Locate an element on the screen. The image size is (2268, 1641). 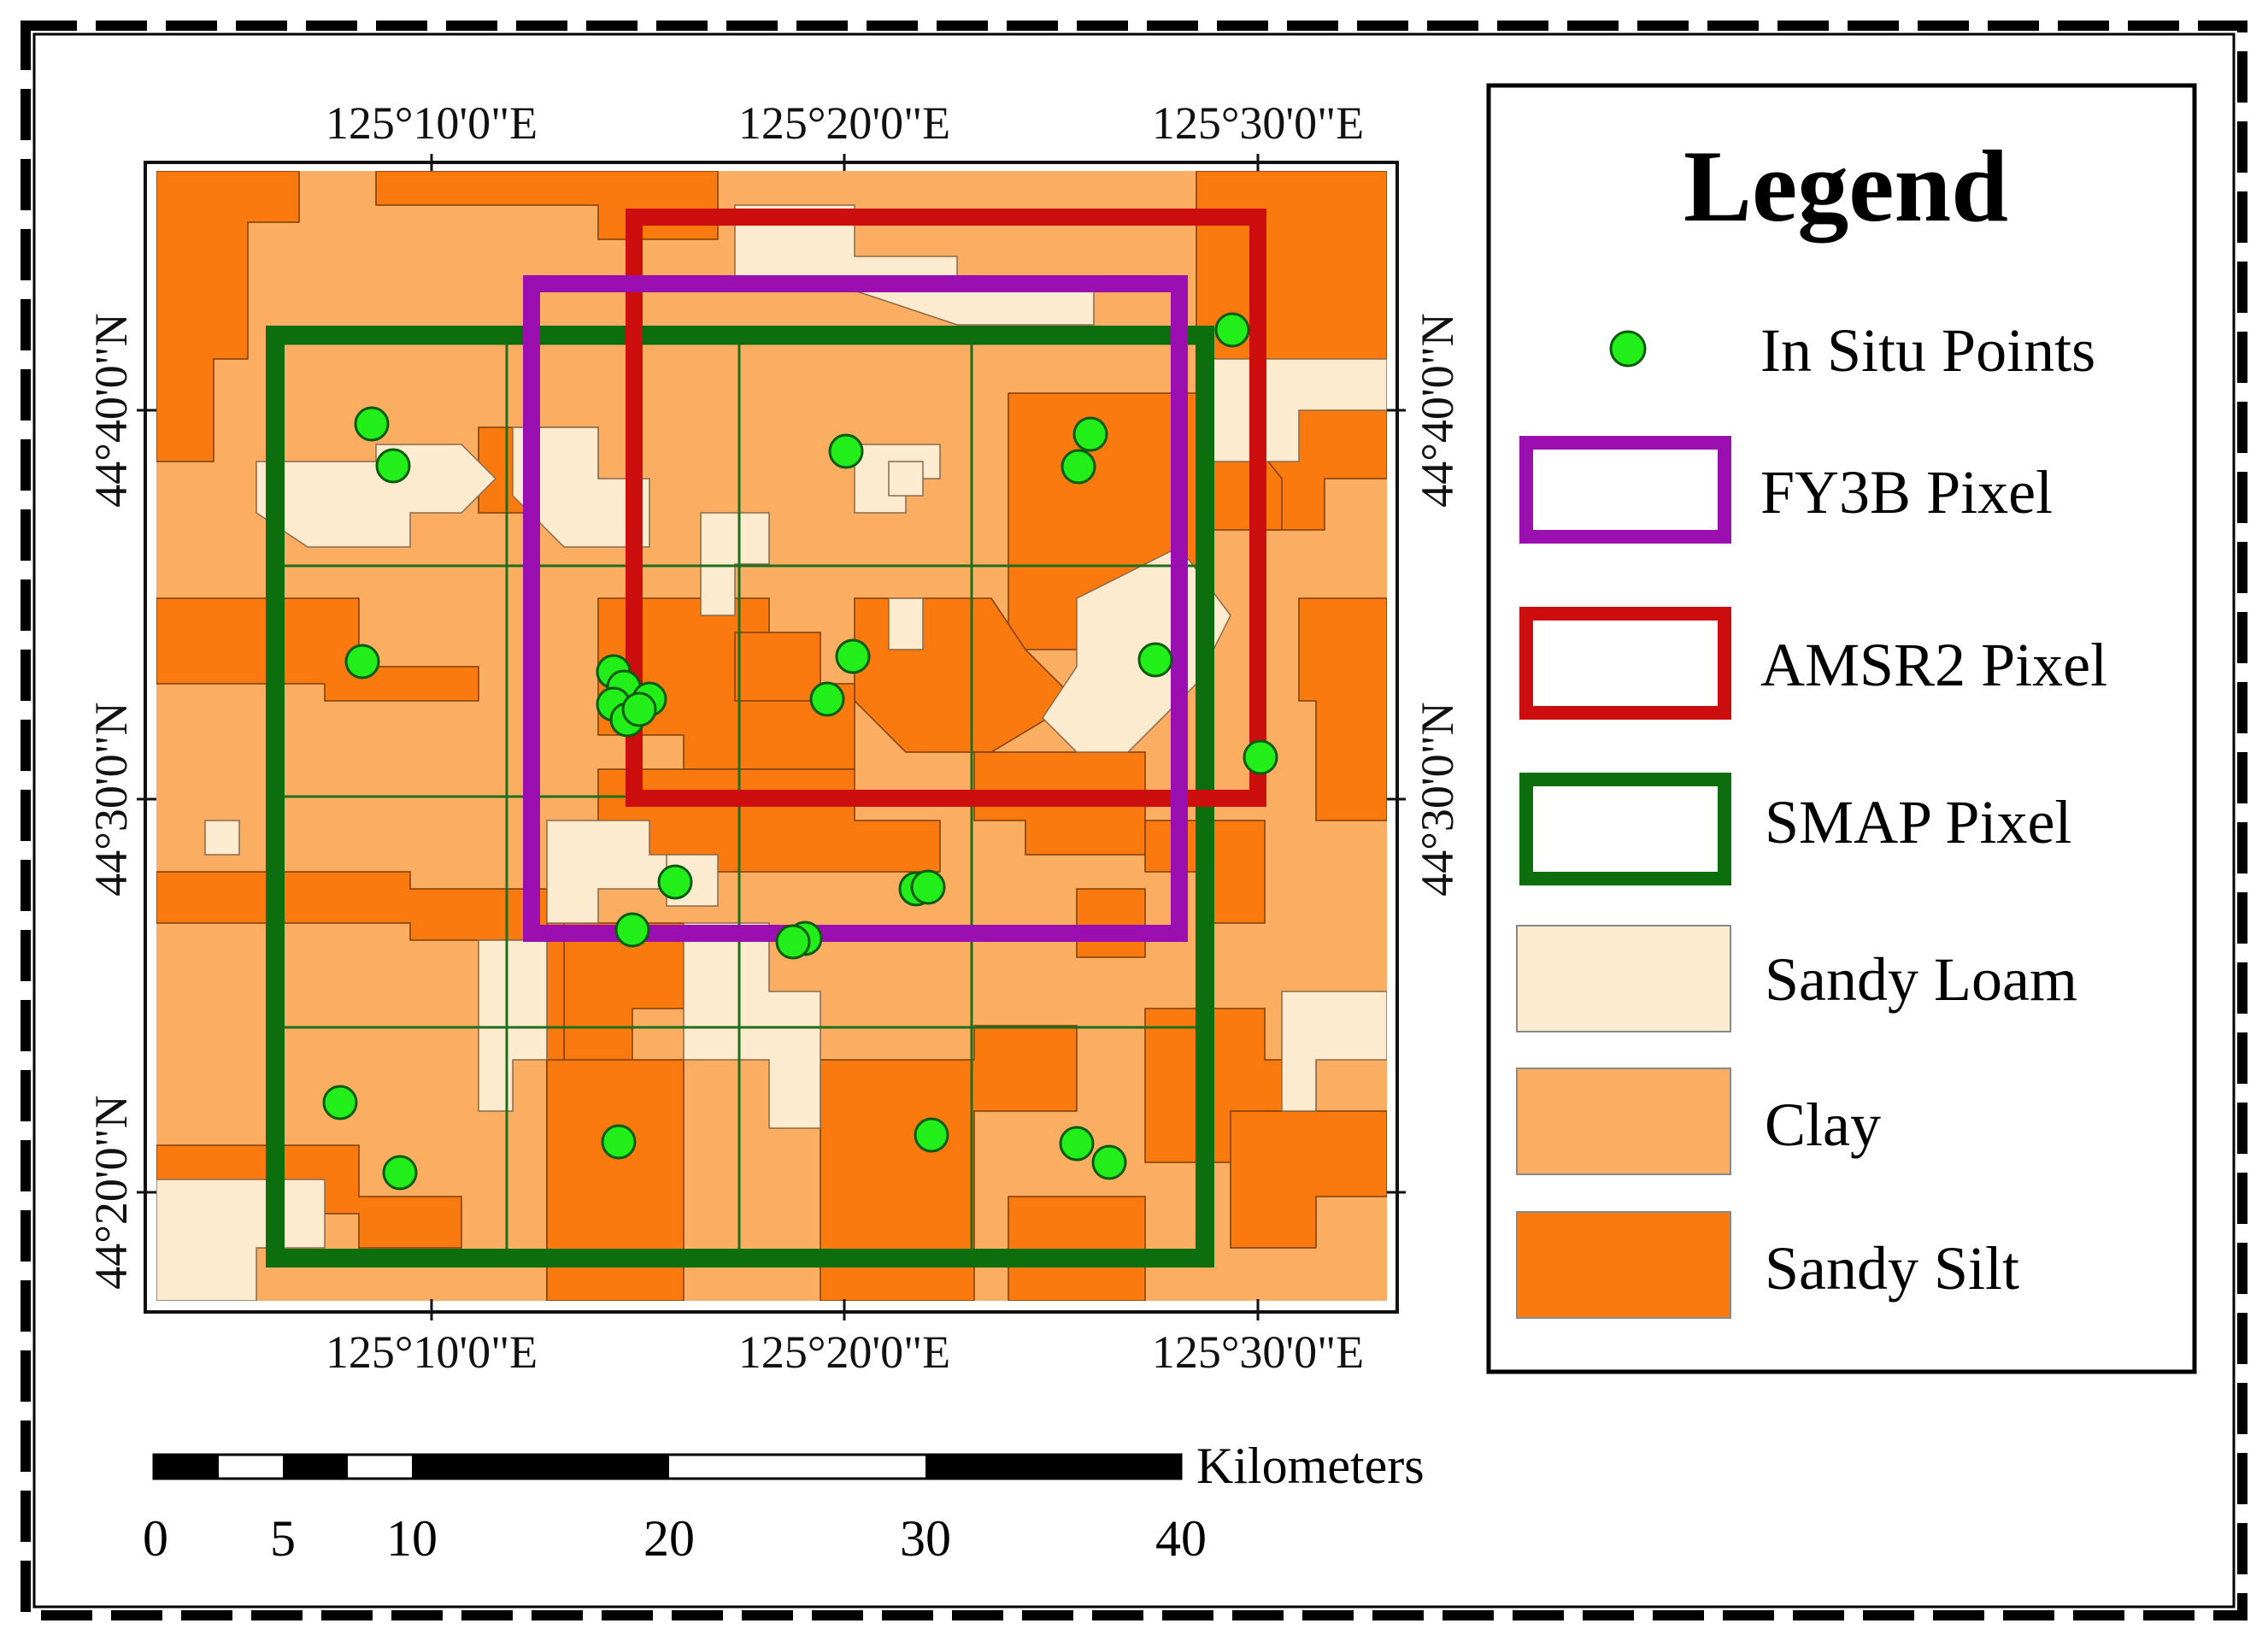
scale-tick-10: 10 is located at coordinates (412, 1539).